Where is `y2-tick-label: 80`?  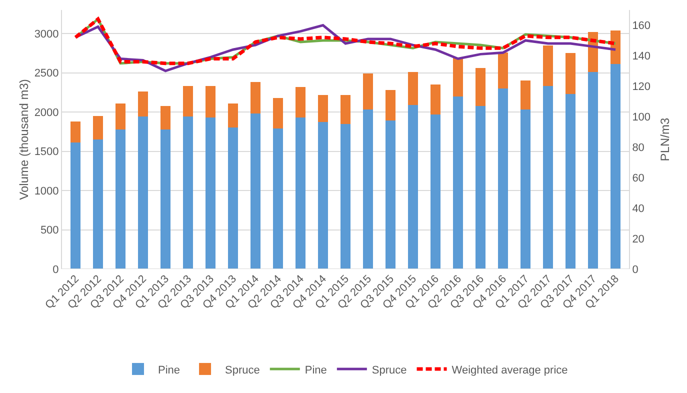 y2-tick-label: 80 is located at coordinates (638, 148).